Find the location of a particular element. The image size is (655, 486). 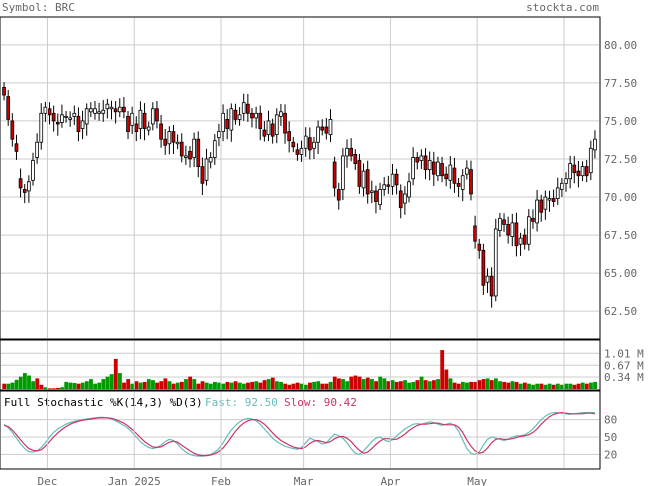

month-label: May is located at coordinates (477, 480).